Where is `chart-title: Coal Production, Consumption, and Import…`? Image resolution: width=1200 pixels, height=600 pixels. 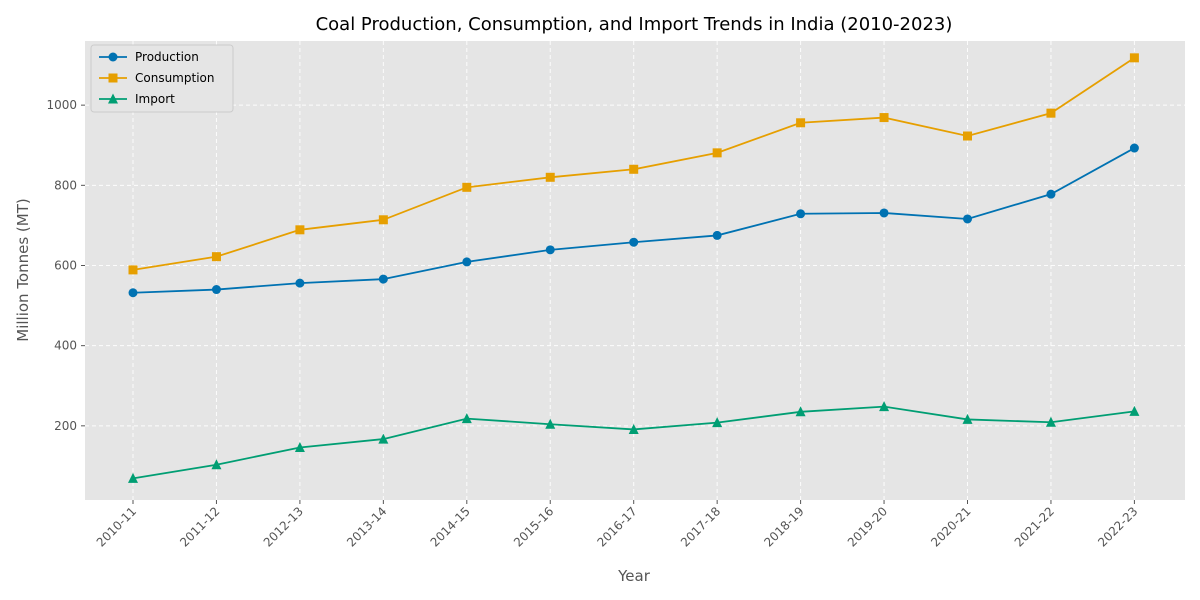
chart-title: Coal Production, Consumption, and Import… is located at coordinates (634, 24).